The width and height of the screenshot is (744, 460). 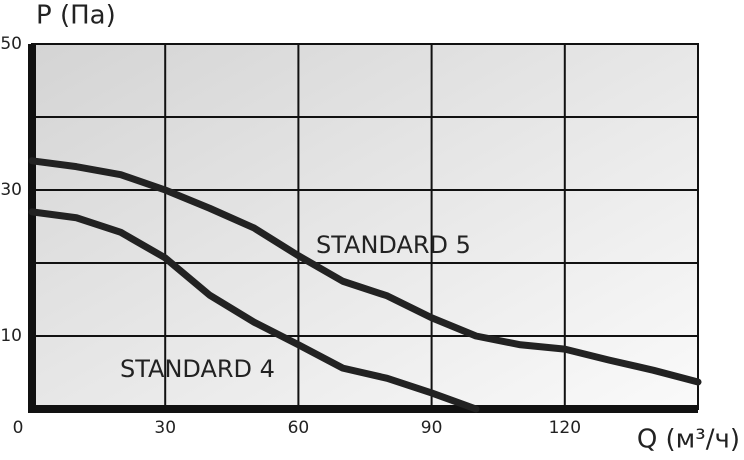 I want to click on y-tick-label: 30, so click(x=11, y=190).